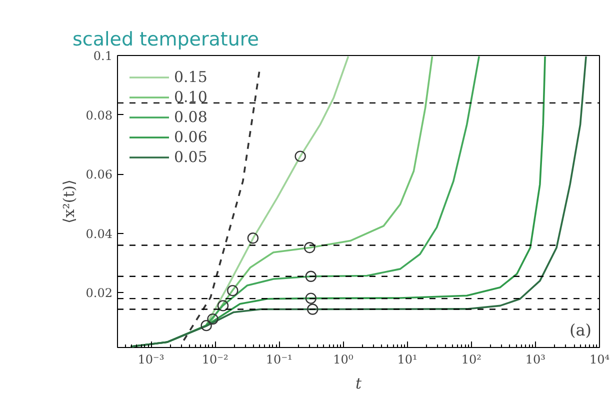  Describe the element at coordinates (69, 202) in the screenshot. I see `y-axis-title: ⟨x²(t)⟩` at that location.